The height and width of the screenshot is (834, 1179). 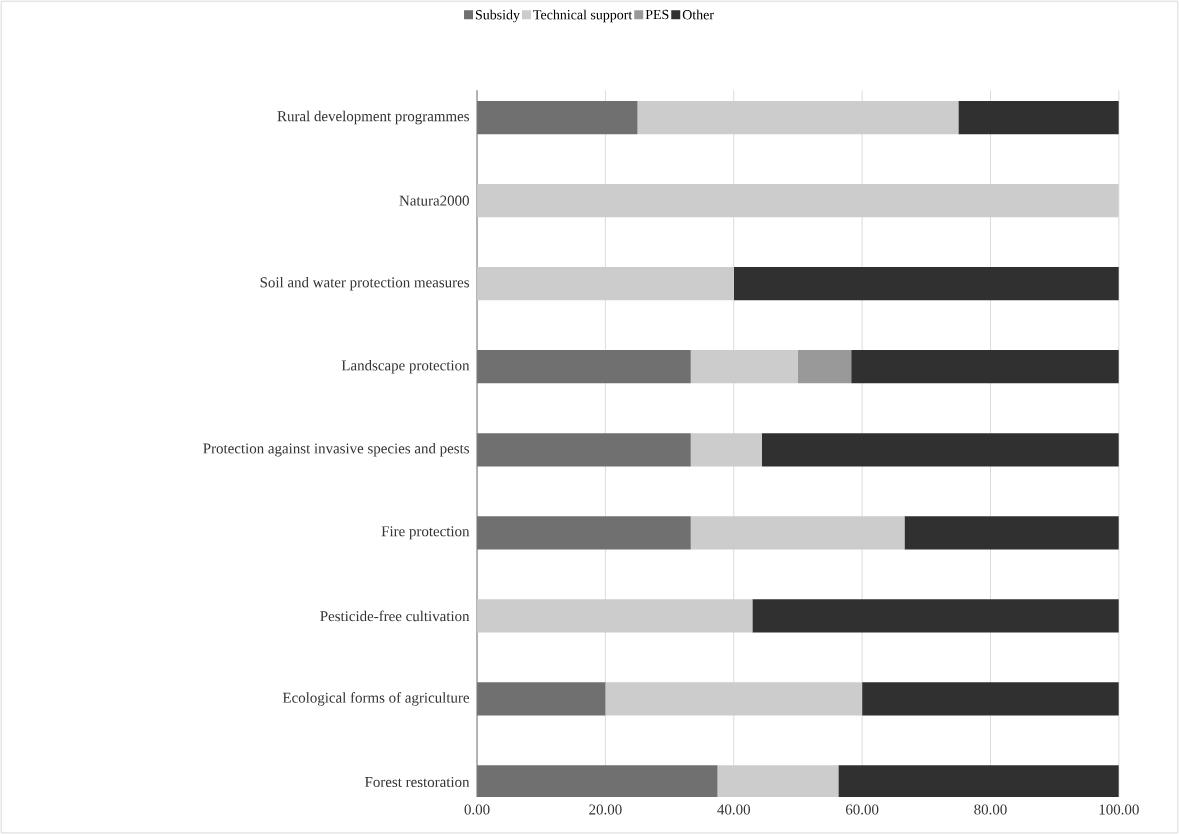 What do you see at coordinates (373, 117) in the screenshot?
I see `y-tick-label: Rural development programmes` at bounding box center [373, 117].